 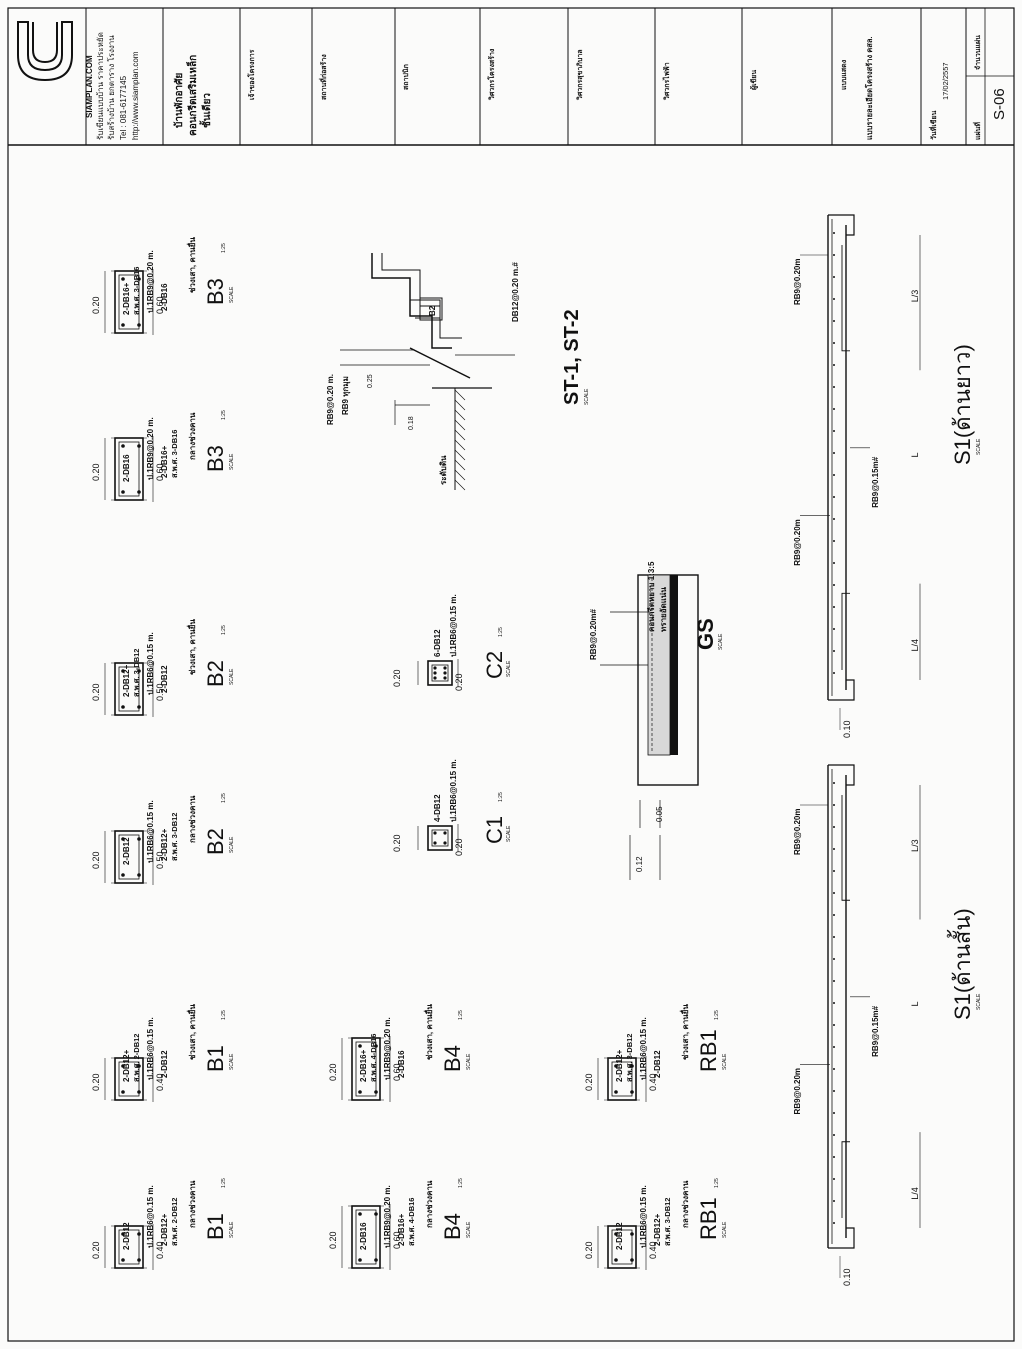 What do you see at coordinates (330, 399) in the screenshot?
I see `stair-label-rb9: RB9@0.20 m.` at bounding box center [330, 399].